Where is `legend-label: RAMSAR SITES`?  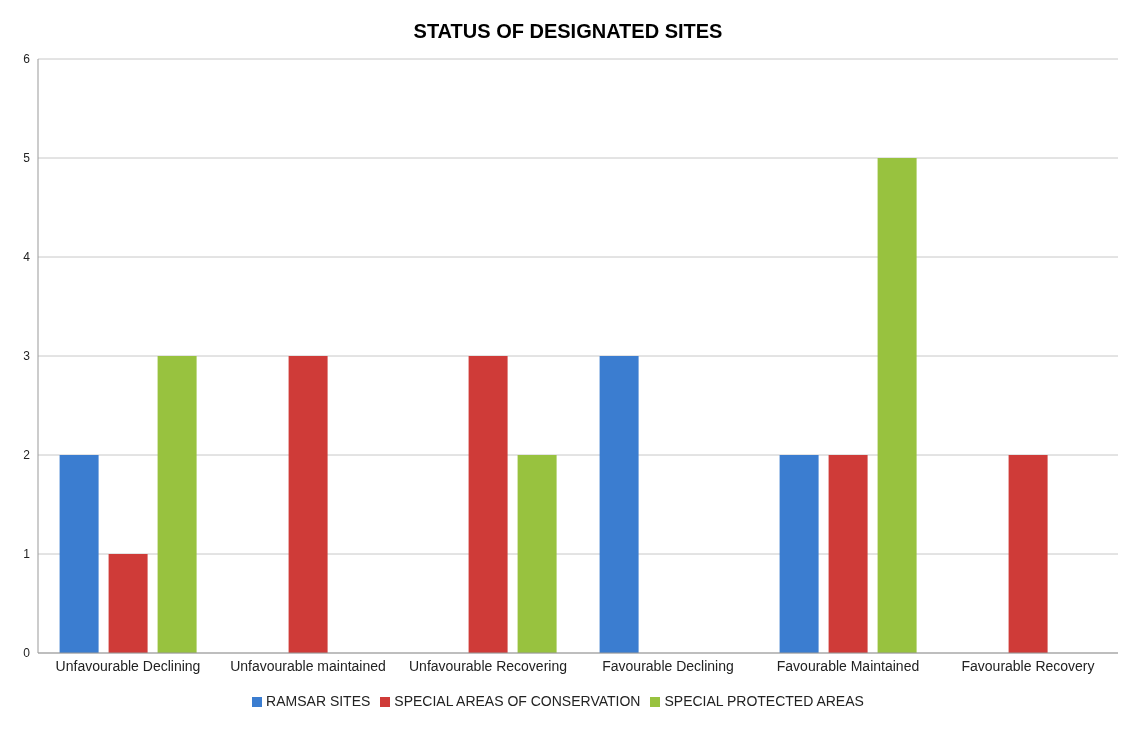
legend-label: RAMSAR SITES is located at coordinates (318, 701).